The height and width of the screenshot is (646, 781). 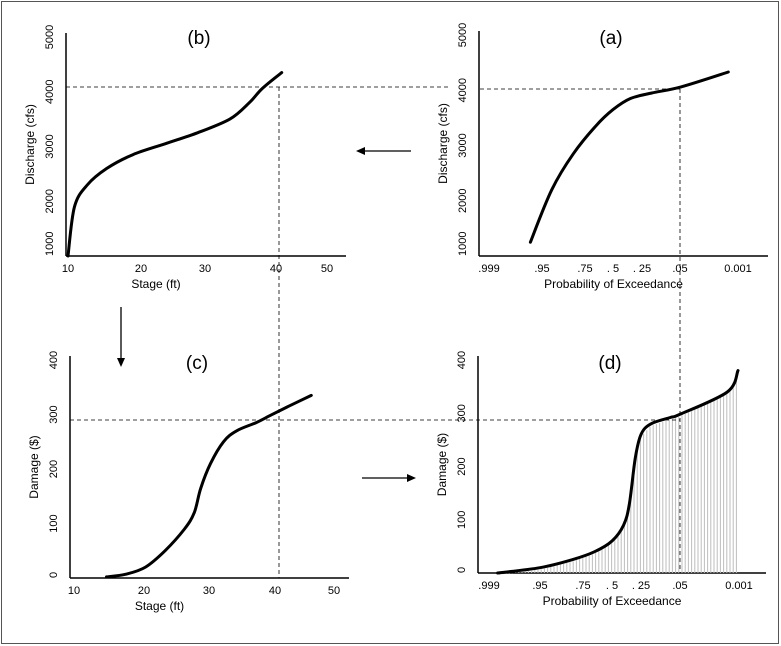 What do you see at coordinates (462, 413) in the screenshot?
I see `panel-d-y-tick-label: 300` at bounding box center [462, 413].